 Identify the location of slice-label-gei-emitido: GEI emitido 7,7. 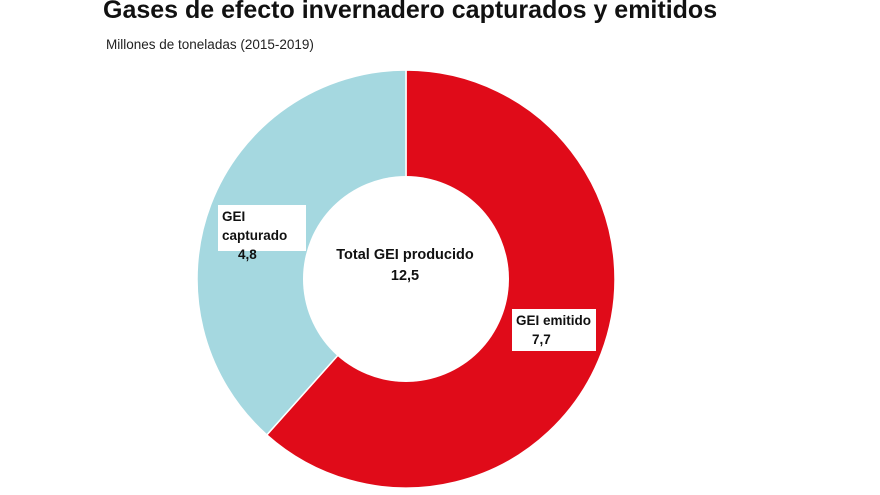
(554, 330).